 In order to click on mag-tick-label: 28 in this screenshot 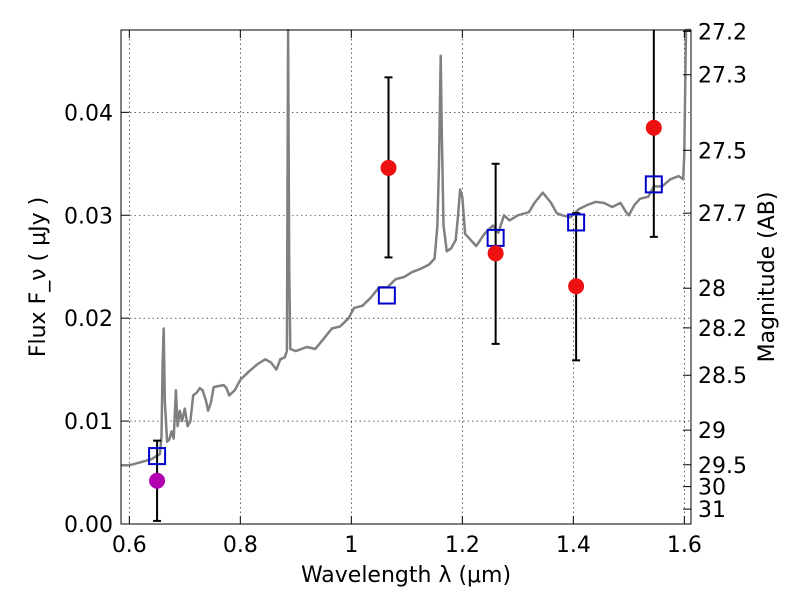, I will do `click(712, 289)`.